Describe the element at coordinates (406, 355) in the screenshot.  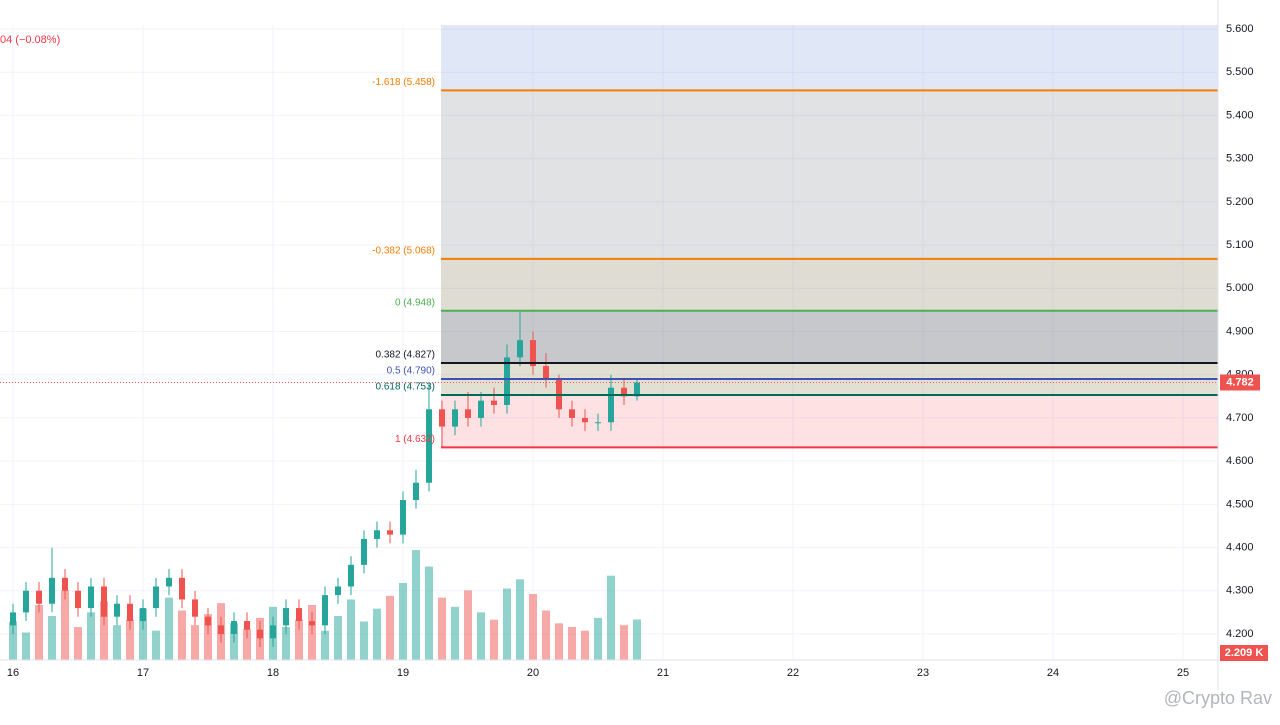
I see `fib-label: 0.382 (4.827)` at that location.